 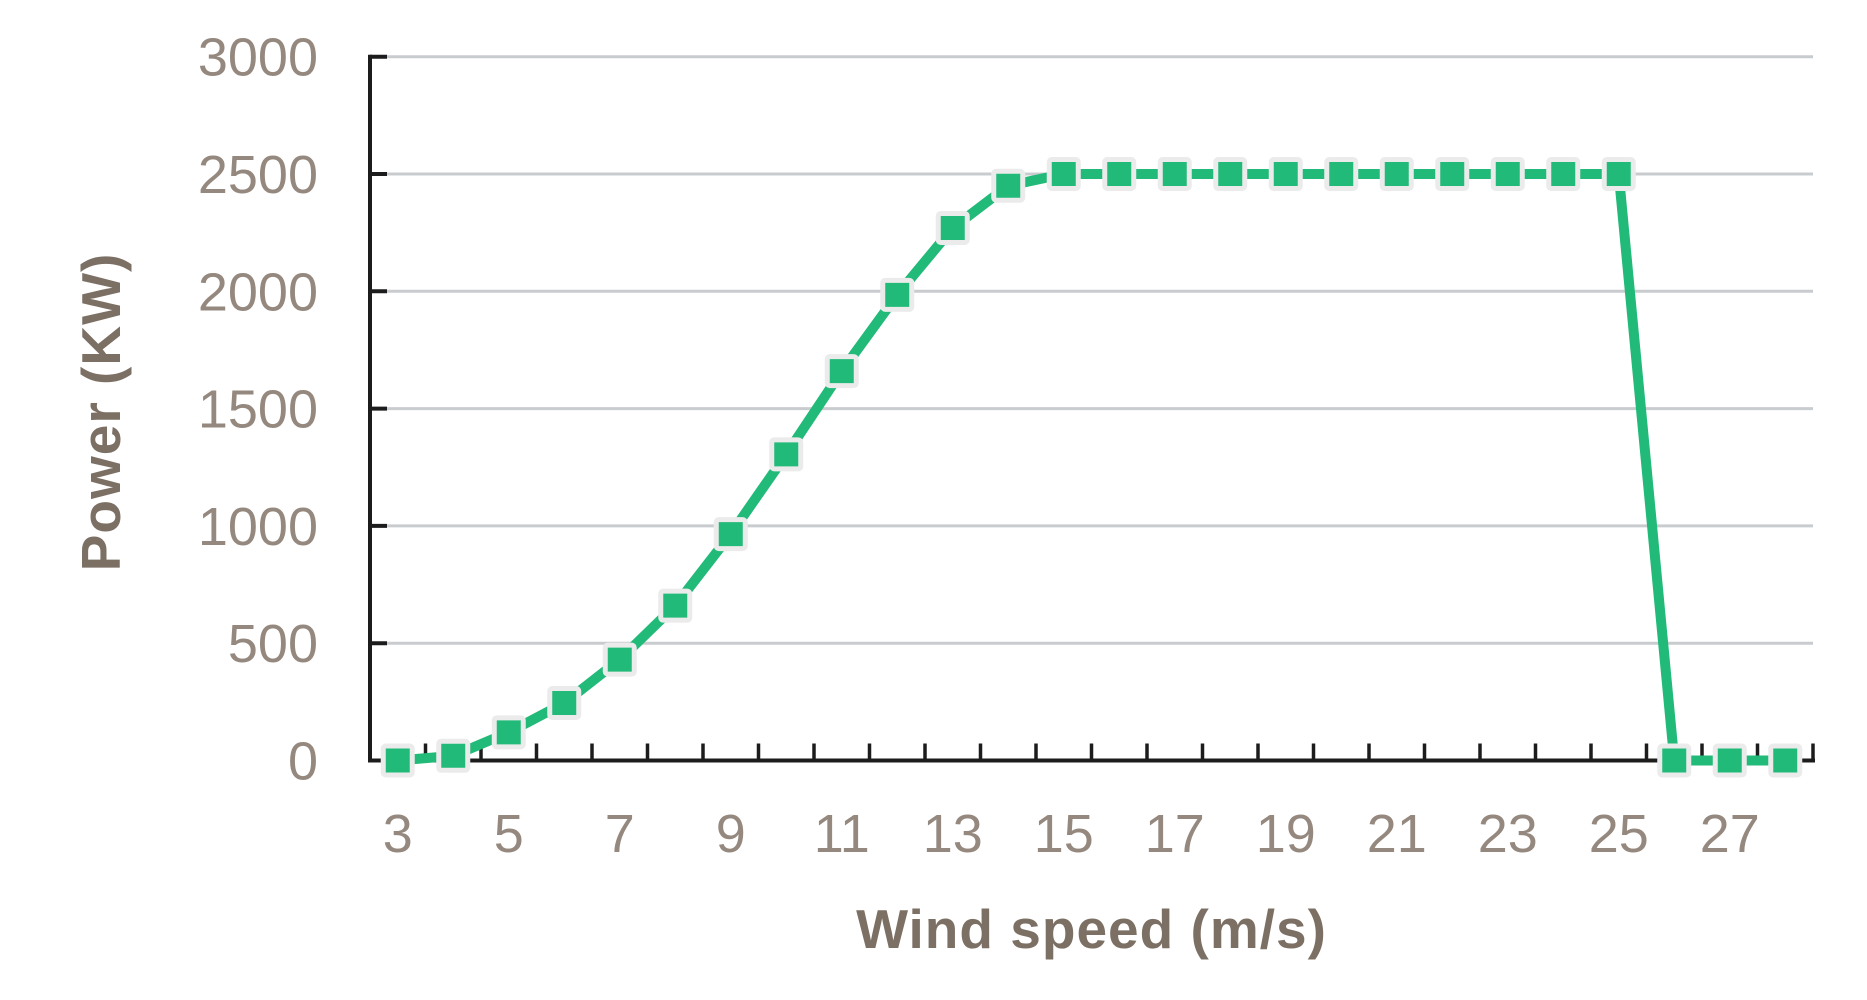 What do you see at coordinates (731, 834) in the screenshot?
I see `x-tick-label: 9` at bounding box center [731, 834].